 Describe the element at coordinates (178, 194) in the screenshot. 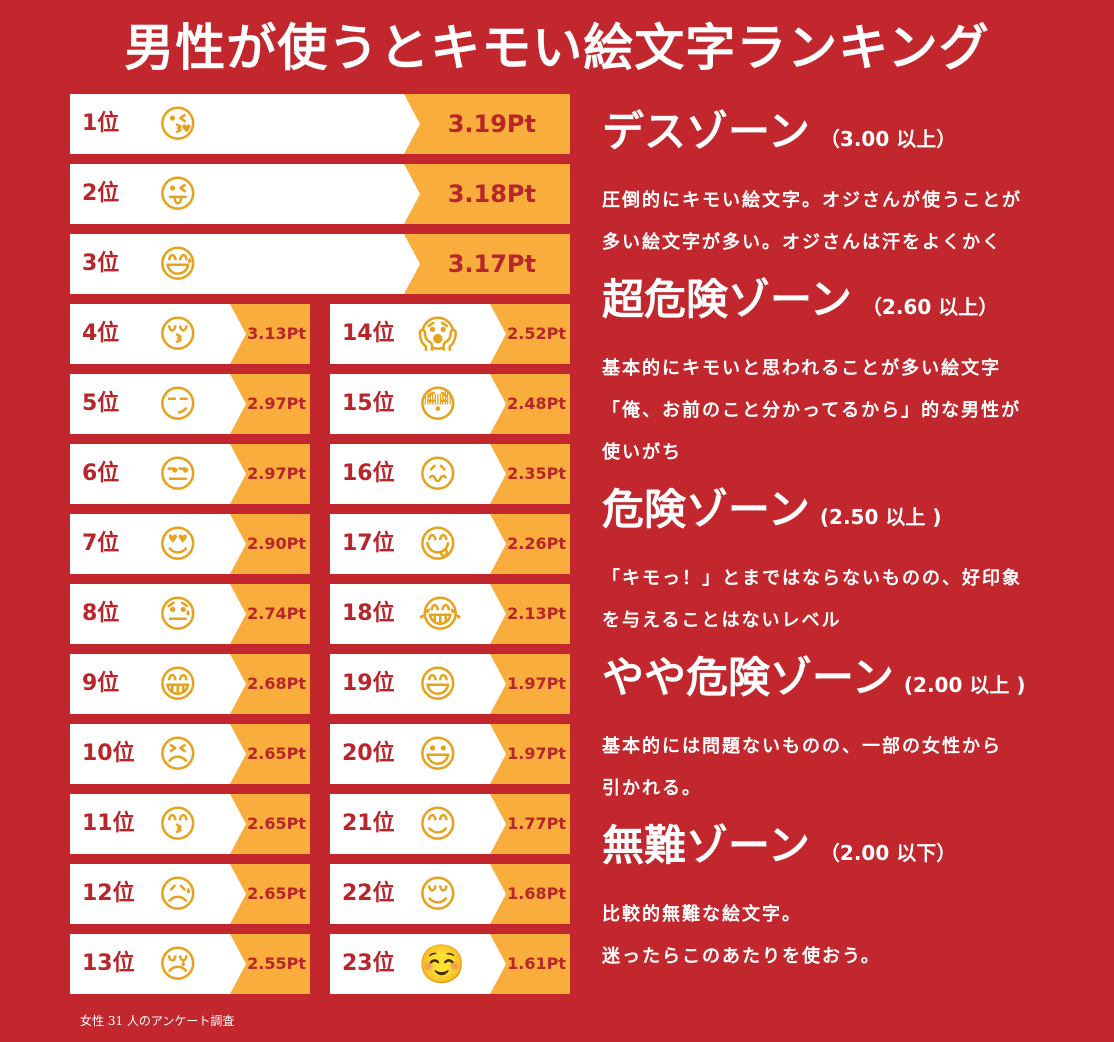

I see `emoji-icon: 😜` at that location.